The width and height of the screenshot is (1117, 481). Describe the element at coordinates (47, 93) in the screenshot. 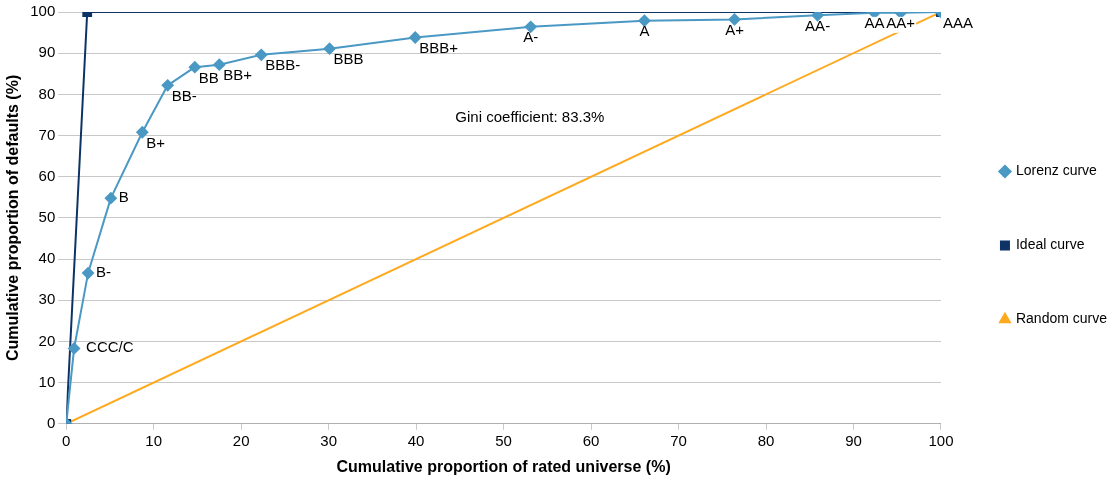

I see `y-tick-label: 80` at that location.